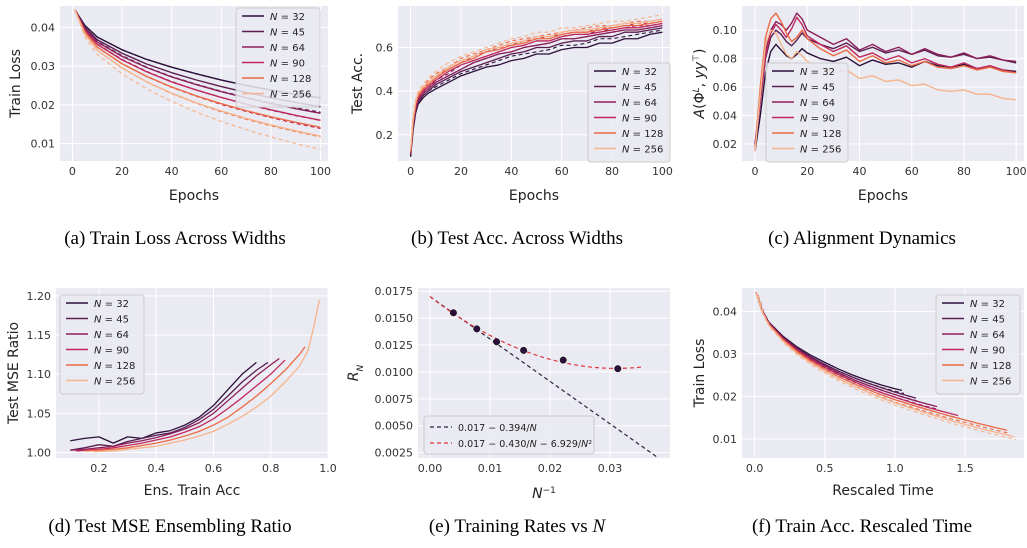 The image size is (1027, 548). I want to click on y-tick-label: 0.04, so click(725, 115).